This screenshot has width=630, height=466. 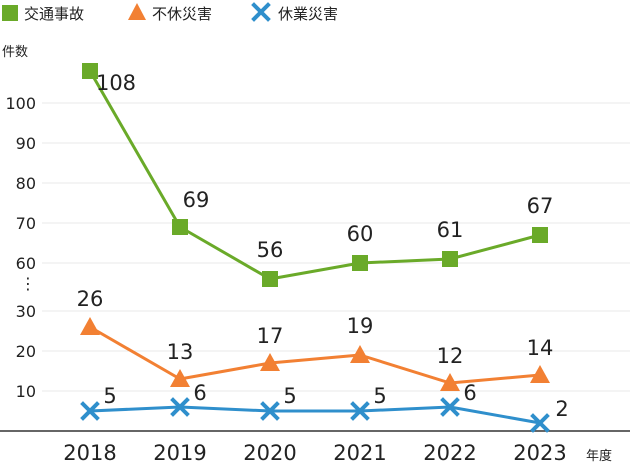 I want to click on y-tick-label: 90, so click(x=26, y=143).